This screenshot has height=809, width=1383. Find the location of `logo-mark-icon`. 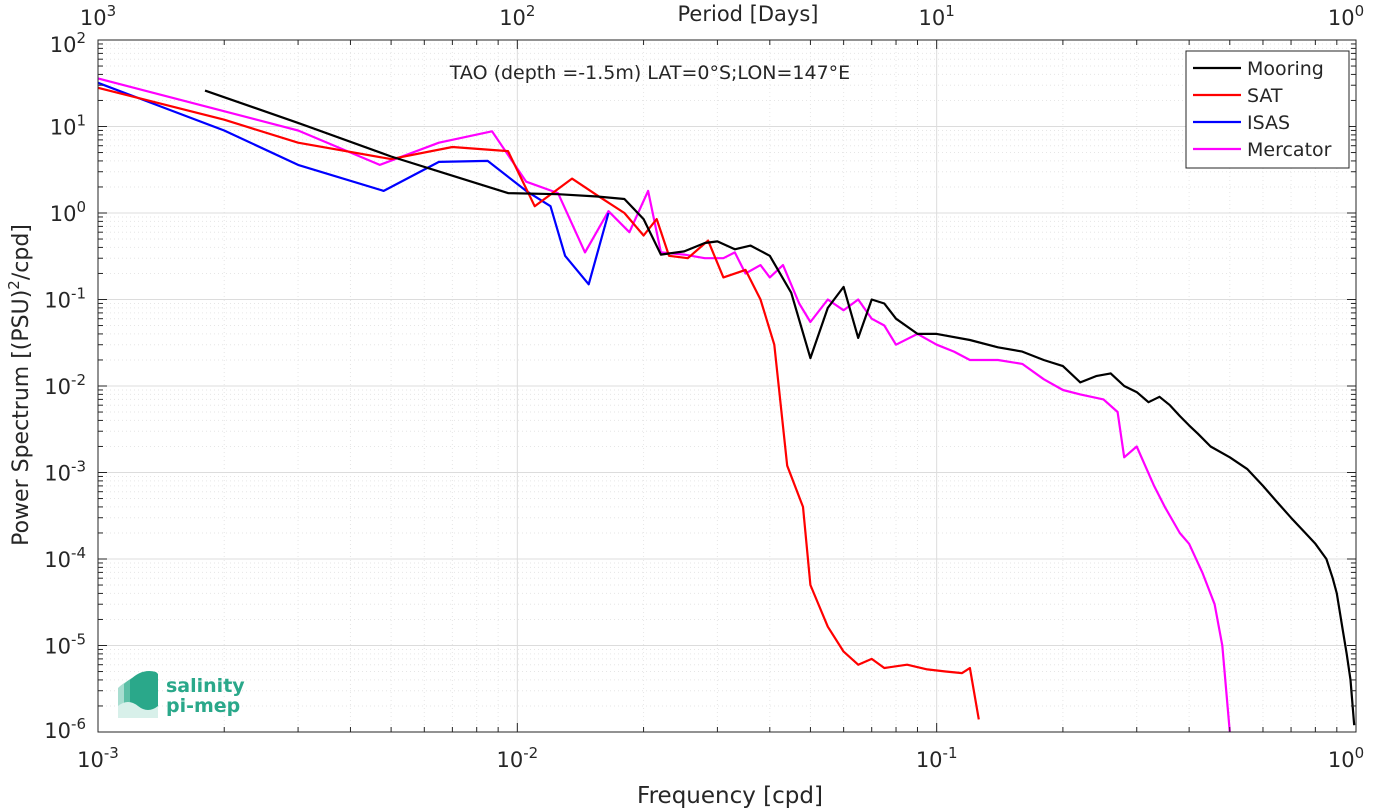

logo-mark-icon is located at coordinates (138, 694).